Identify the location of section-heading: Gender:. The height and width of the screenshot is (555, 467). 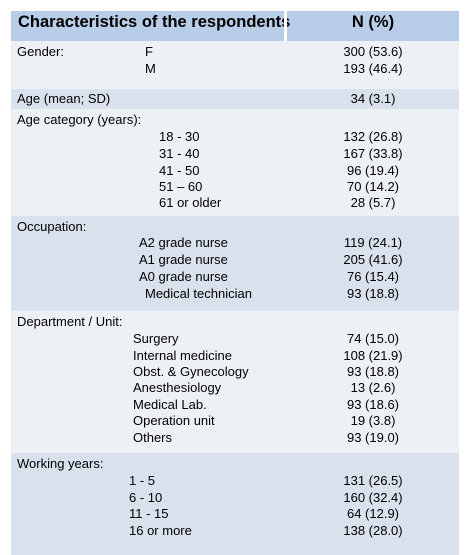
(235, 52).